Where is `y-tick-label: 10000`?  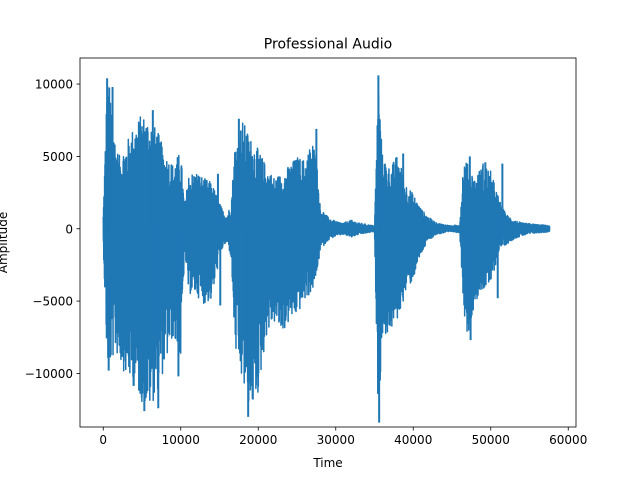 y-tick-label: 10000 is located at coordinates (54, 85).